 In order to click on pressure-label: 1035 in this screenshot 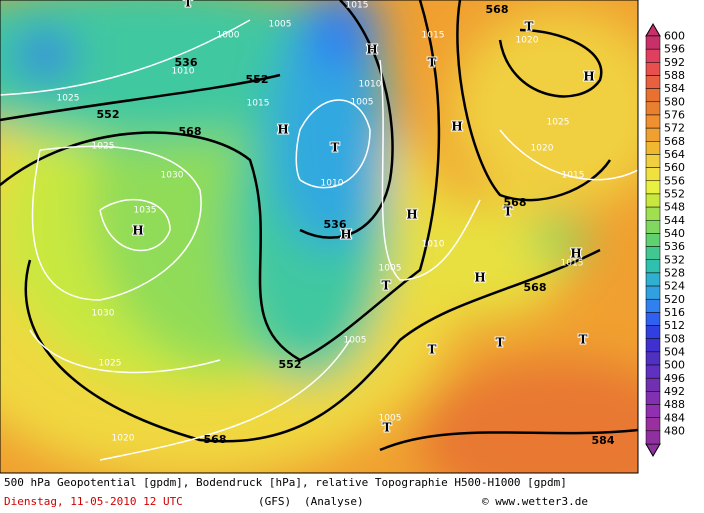, I will do `click(145, 211)`.